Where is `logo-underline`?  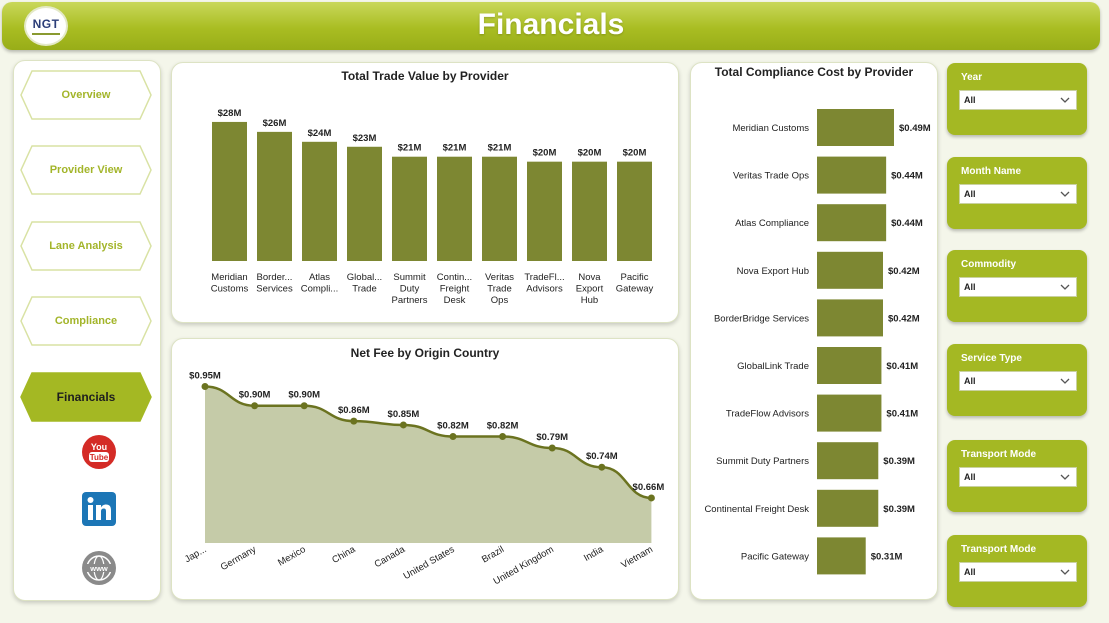
logo-underline is located at coordinates (46, 34).